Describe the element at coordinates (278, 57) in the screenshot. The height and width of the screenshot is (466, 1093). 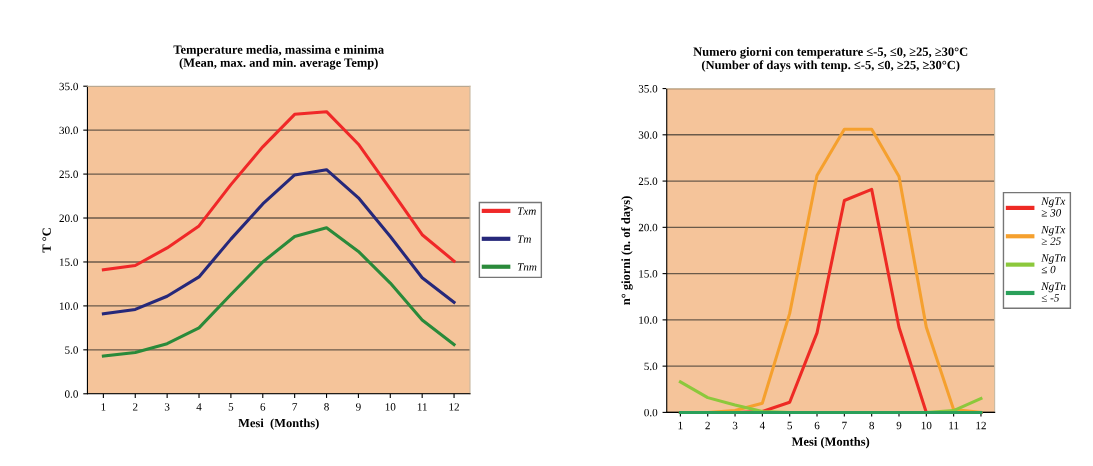
I see `chart-title: Temperature media, massima e minima (Mean, max. and min. average Temp)` at that location.